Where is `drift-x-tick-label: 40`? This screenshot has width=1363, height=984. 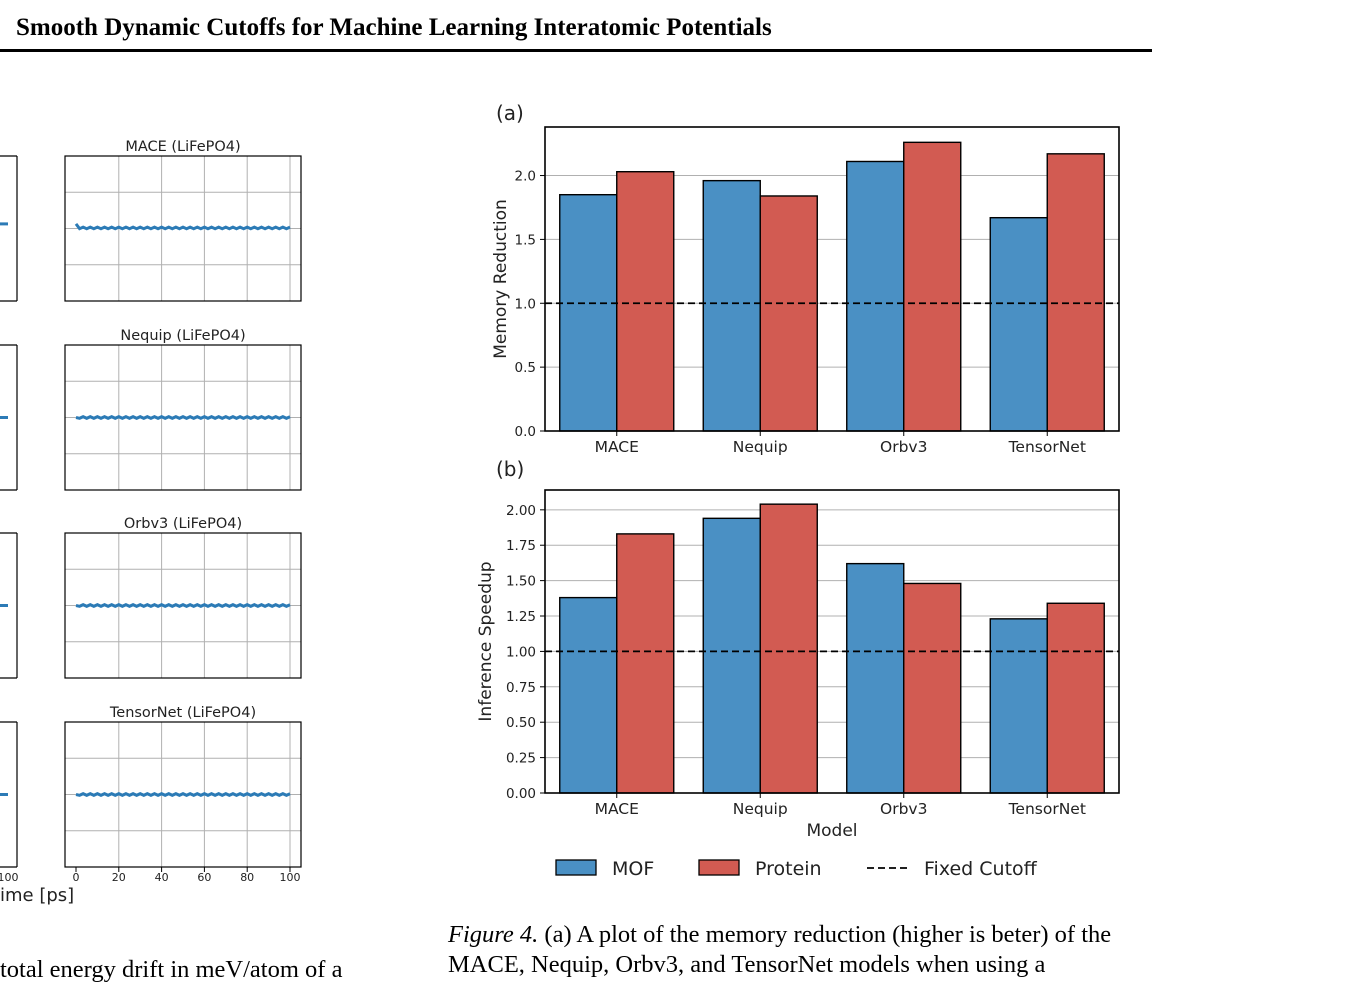 drift-x-tick-label: 40 is located at coordinates (162, 877).